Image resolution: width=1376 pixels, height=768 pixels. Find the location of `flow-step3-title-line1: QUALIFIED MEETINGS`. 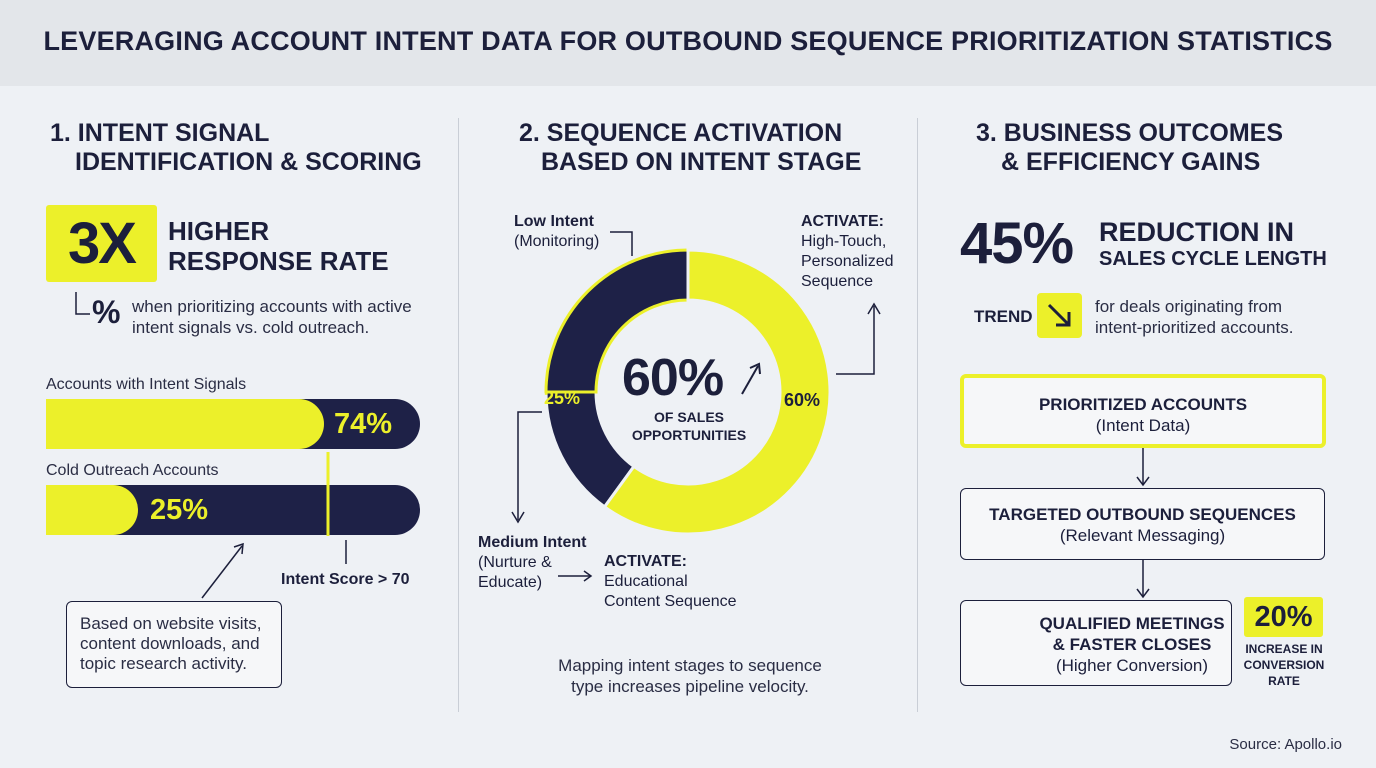

flow-step3-title-line1: QUALIFIED MEETINGS is located at coordinates (1132, 623).